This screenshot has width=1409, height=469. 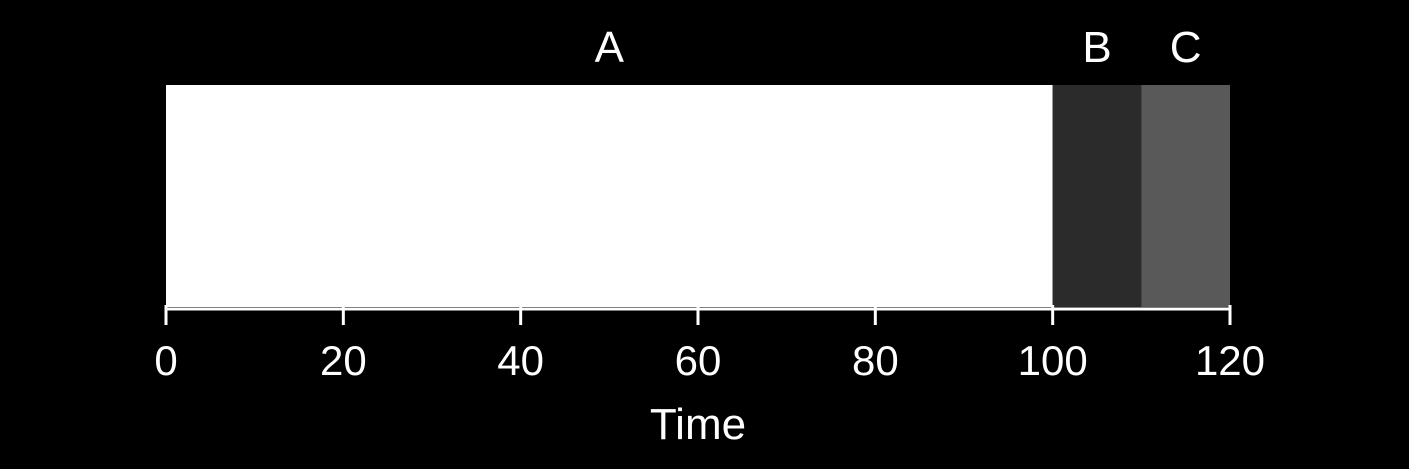 What do you see at coordinates (343, 360) in the screenshot?
I see `x-tick-label: 20` at bounding box center [343, 360].